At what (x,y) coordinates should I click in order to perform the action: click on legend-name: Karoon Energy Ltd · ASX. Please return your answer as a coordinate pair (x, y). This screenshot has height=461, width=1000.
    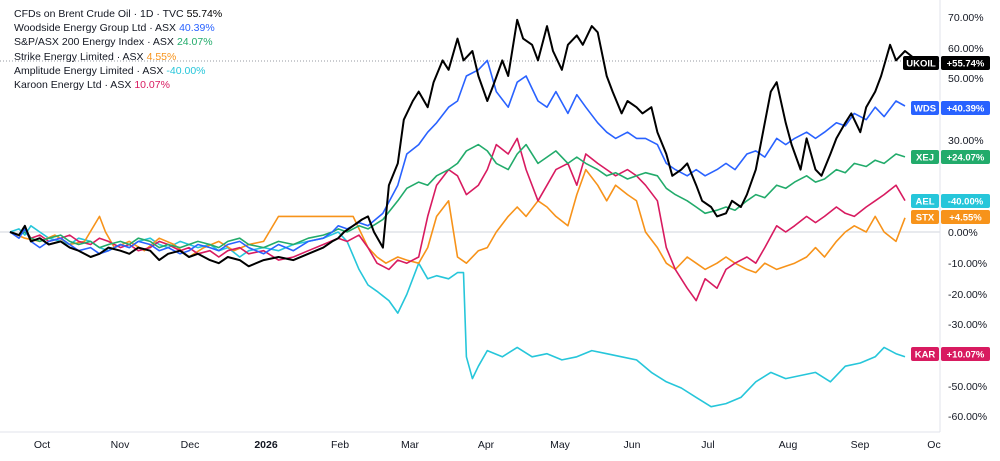
    Looking at the image, I should click on (73, 85).